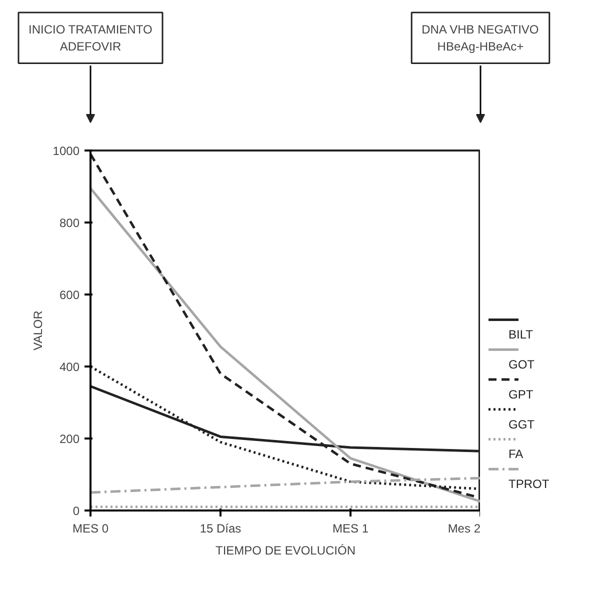  What do you see at coordinates (521, 335) in the screenshot?
I see `legend-label: BILT` at bounding box center [521, 335].